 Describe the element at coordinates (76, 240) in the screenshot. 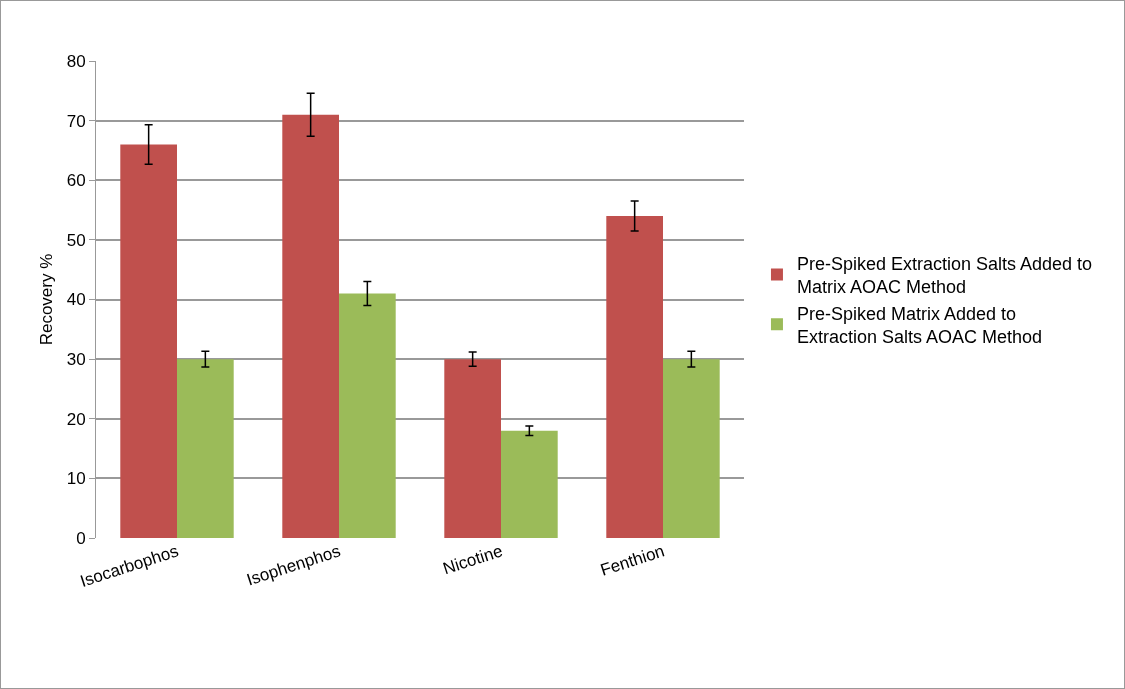

I see `y-tick-label: 50` at that location.